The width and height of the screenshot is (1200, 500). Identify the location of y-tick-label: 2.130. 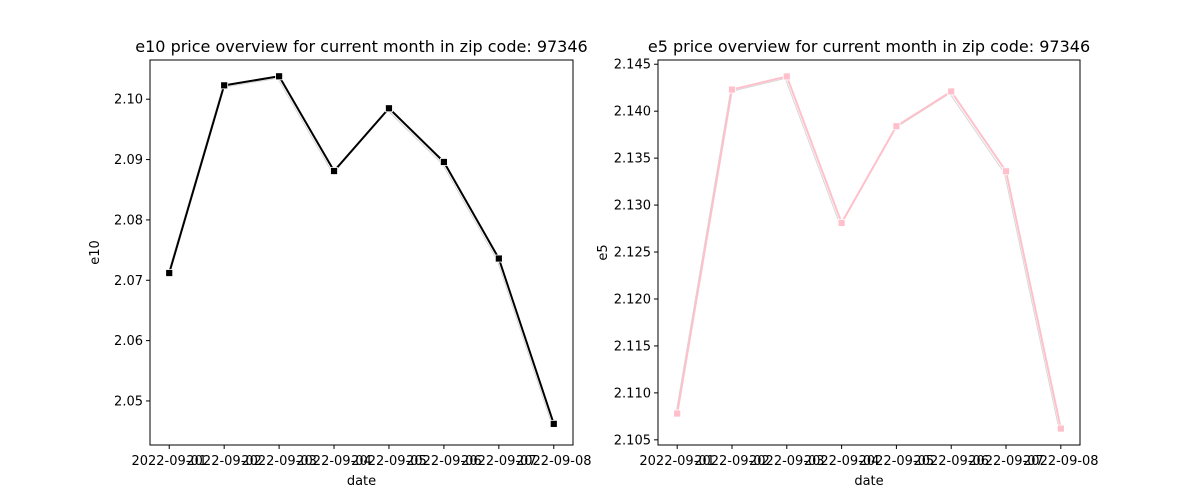
(632, 206).